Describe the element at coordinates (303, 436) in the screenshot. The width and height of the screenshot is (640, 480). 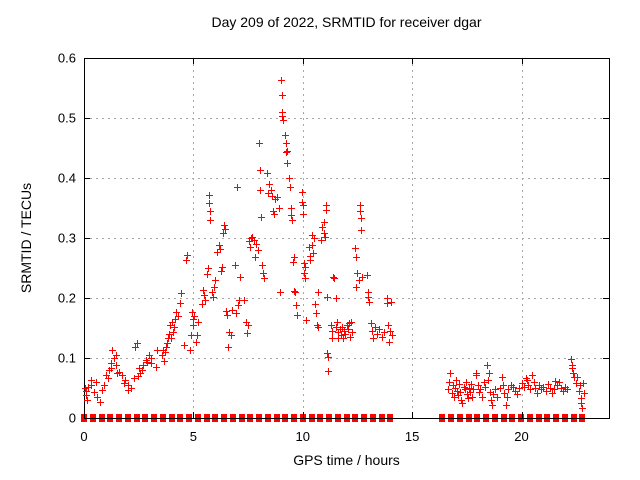
I see `x-tick-label: 10` at that location.